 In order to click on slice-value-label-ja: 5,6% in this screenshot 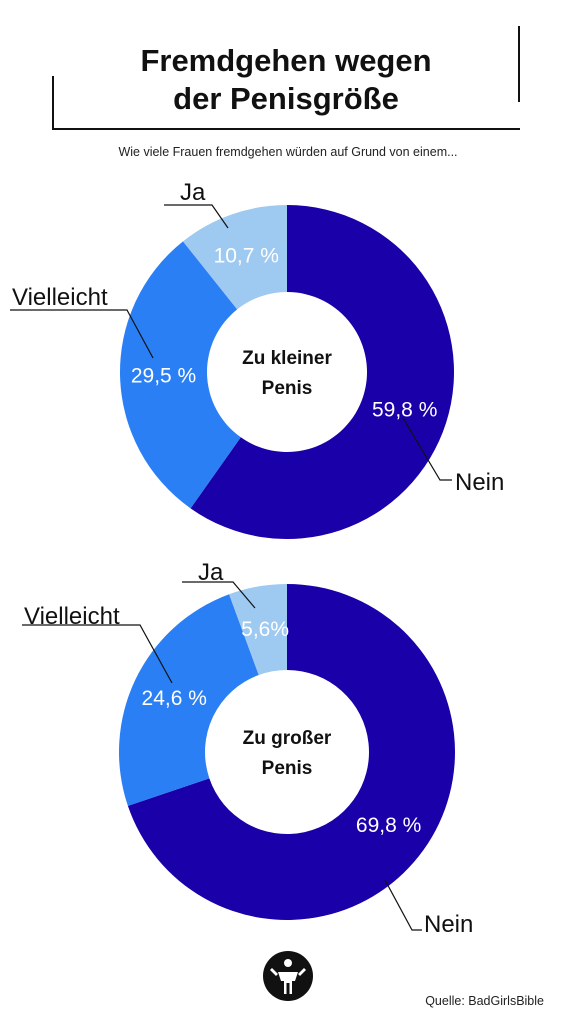, I will do `click(265, 629)`.